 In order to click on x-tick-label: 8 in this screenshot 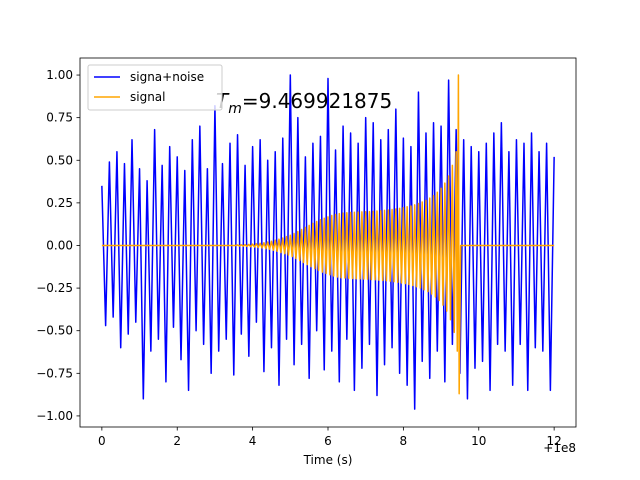, I will do `click(404, 441)`.